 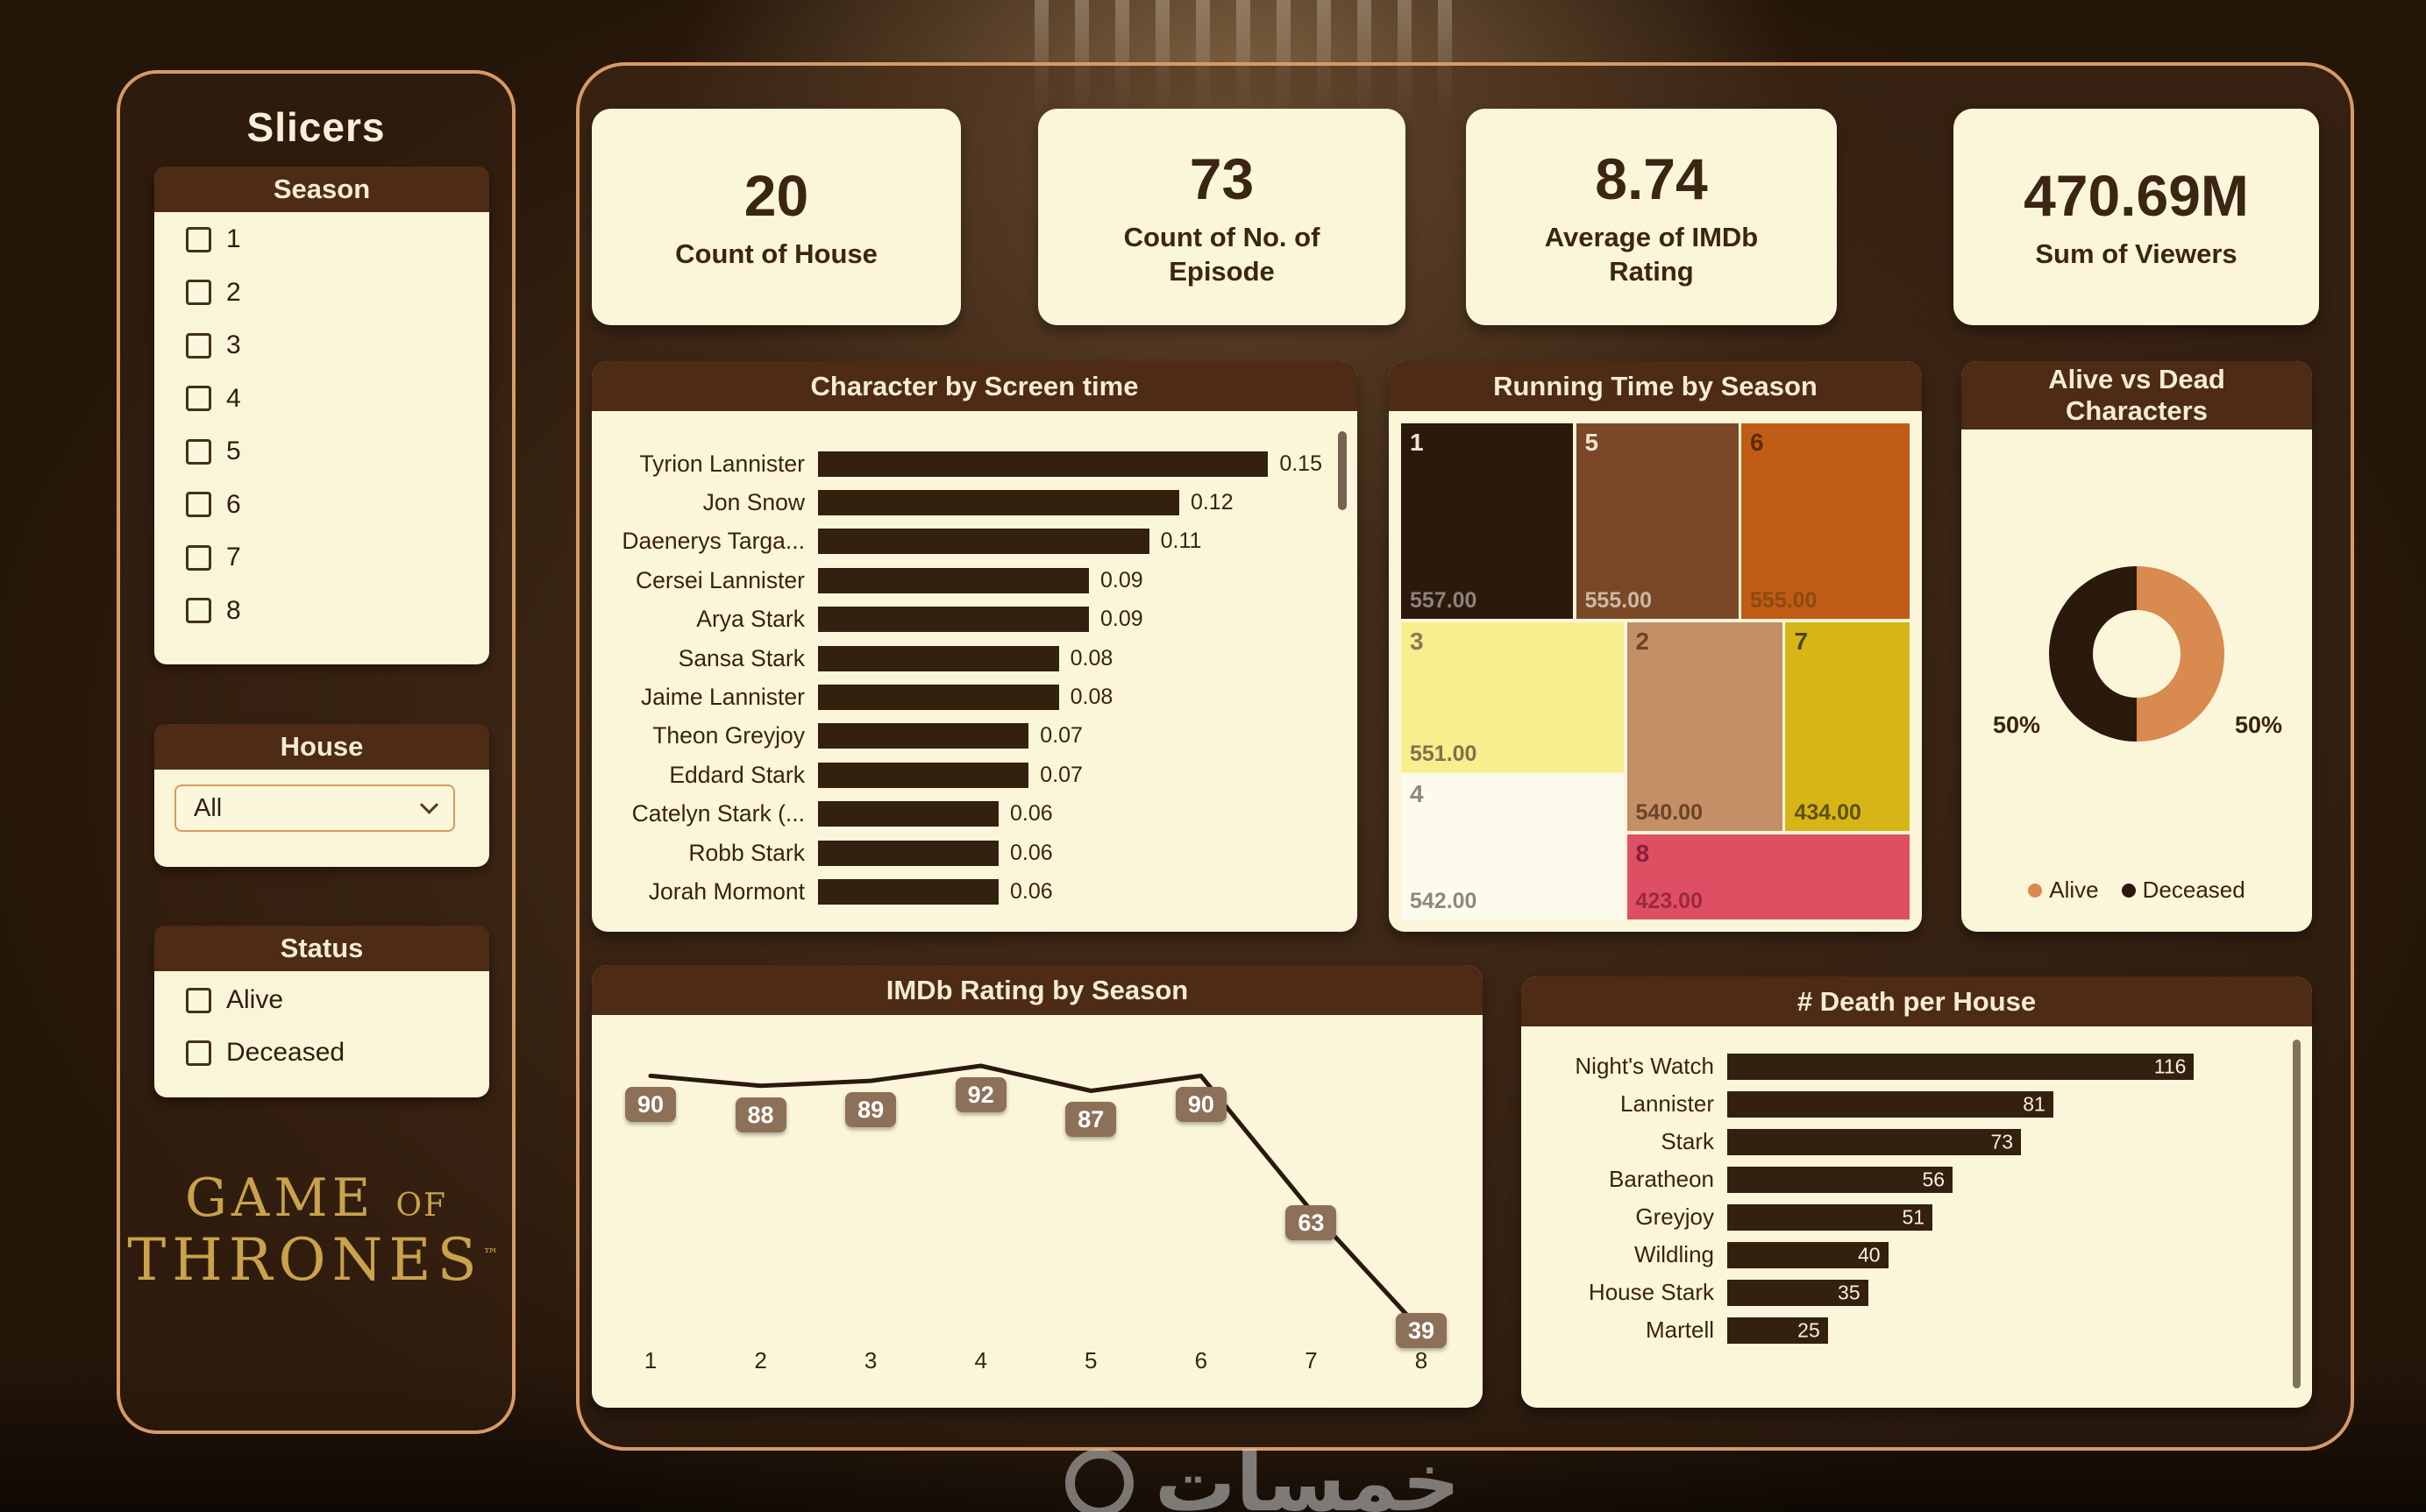 What do you see at coordinates (1263, 1474) in the screenshot?
I see `site-watermark: خمسات` at bounding box center [1263, 1474].